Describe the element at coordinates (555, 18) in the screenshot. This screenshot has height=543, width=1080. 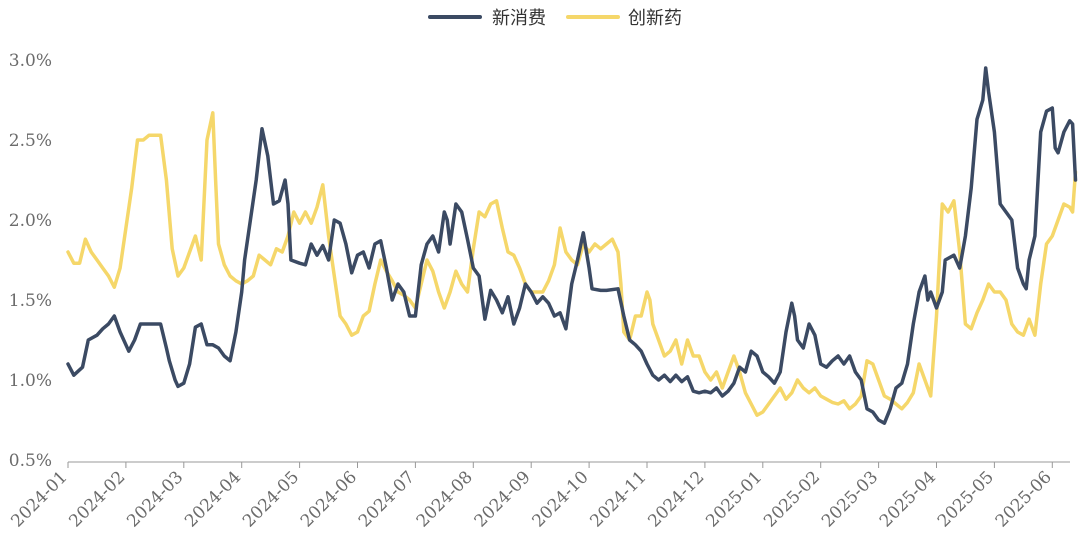
I see `legend: 新消费 创新药` at that location.